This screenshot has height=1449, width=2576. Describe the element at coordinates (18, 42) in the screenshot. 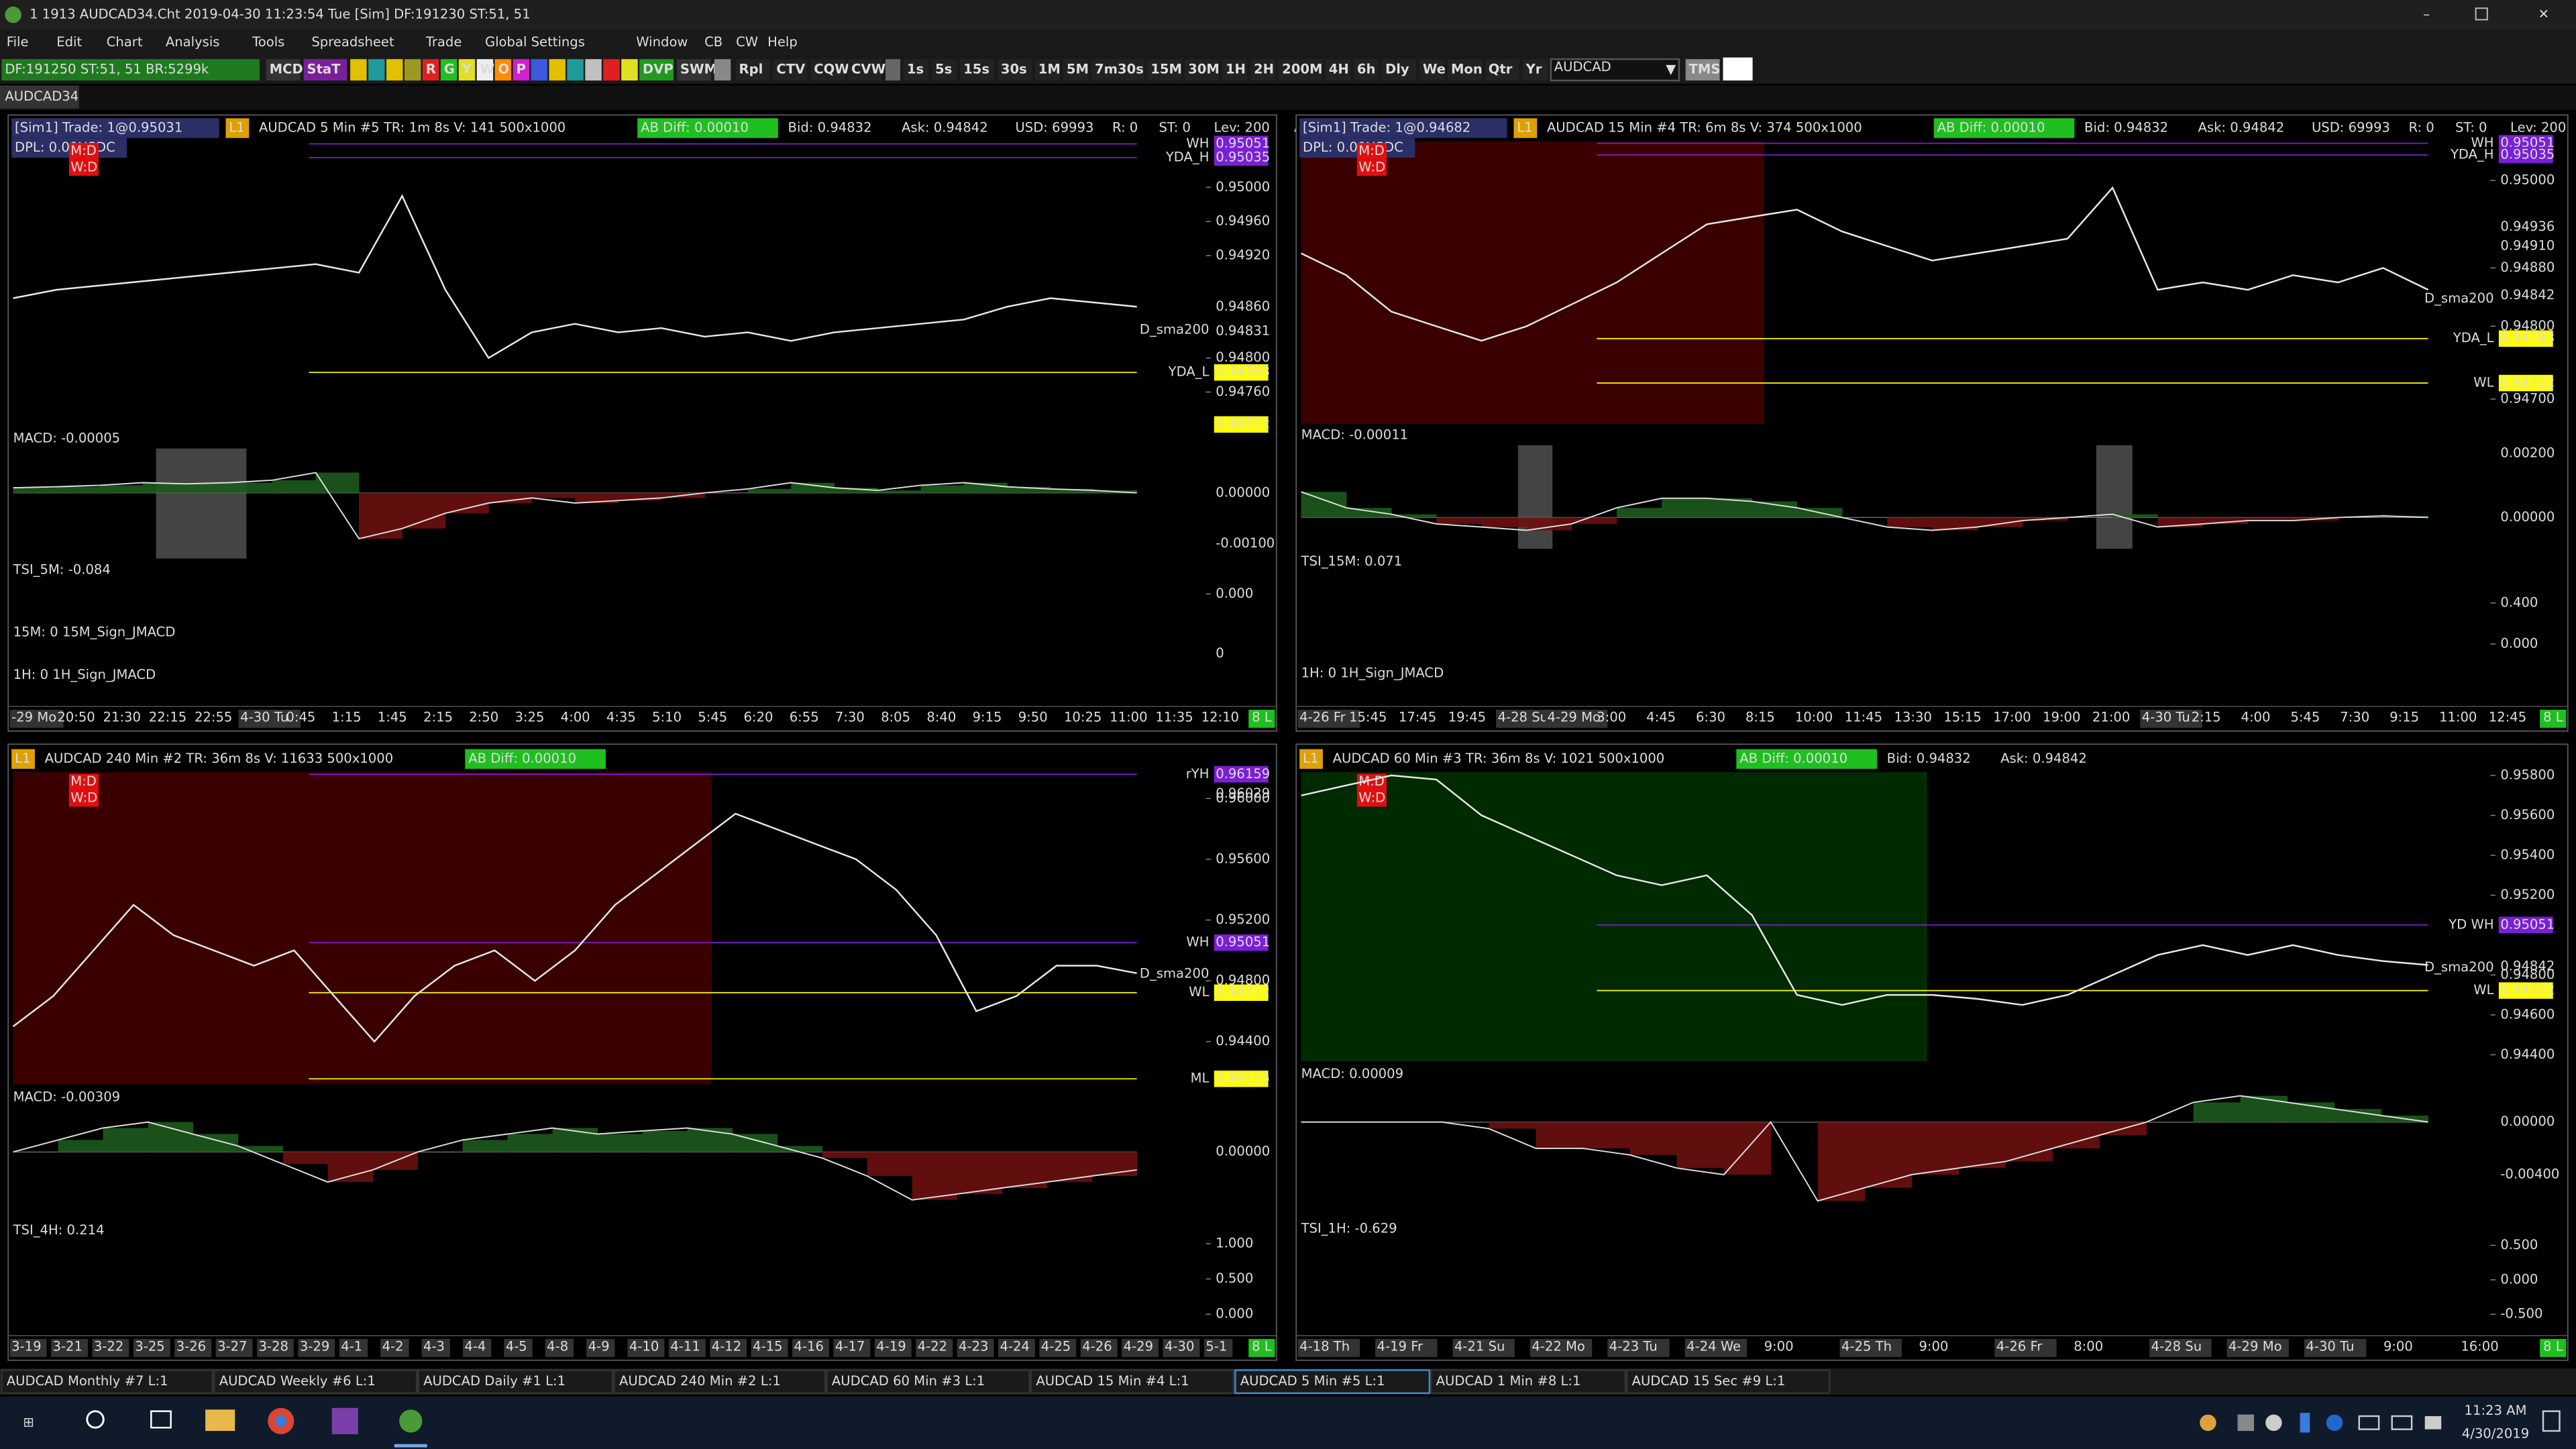

I see `menu-item: File` at that location.